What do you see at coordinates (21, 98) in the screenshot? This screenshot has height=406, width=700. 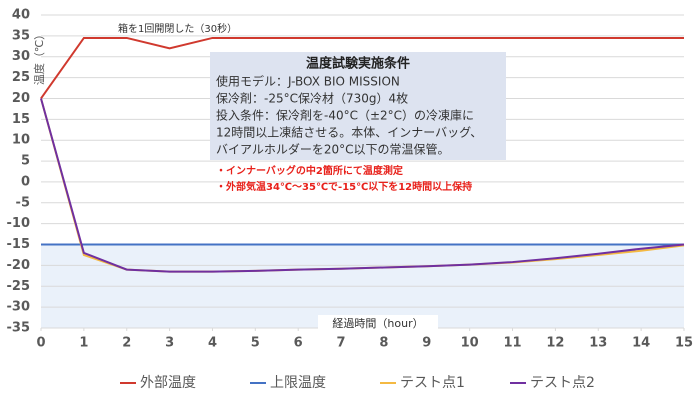 I see `y-tick-label: 20` at bounding box center [21, 98].